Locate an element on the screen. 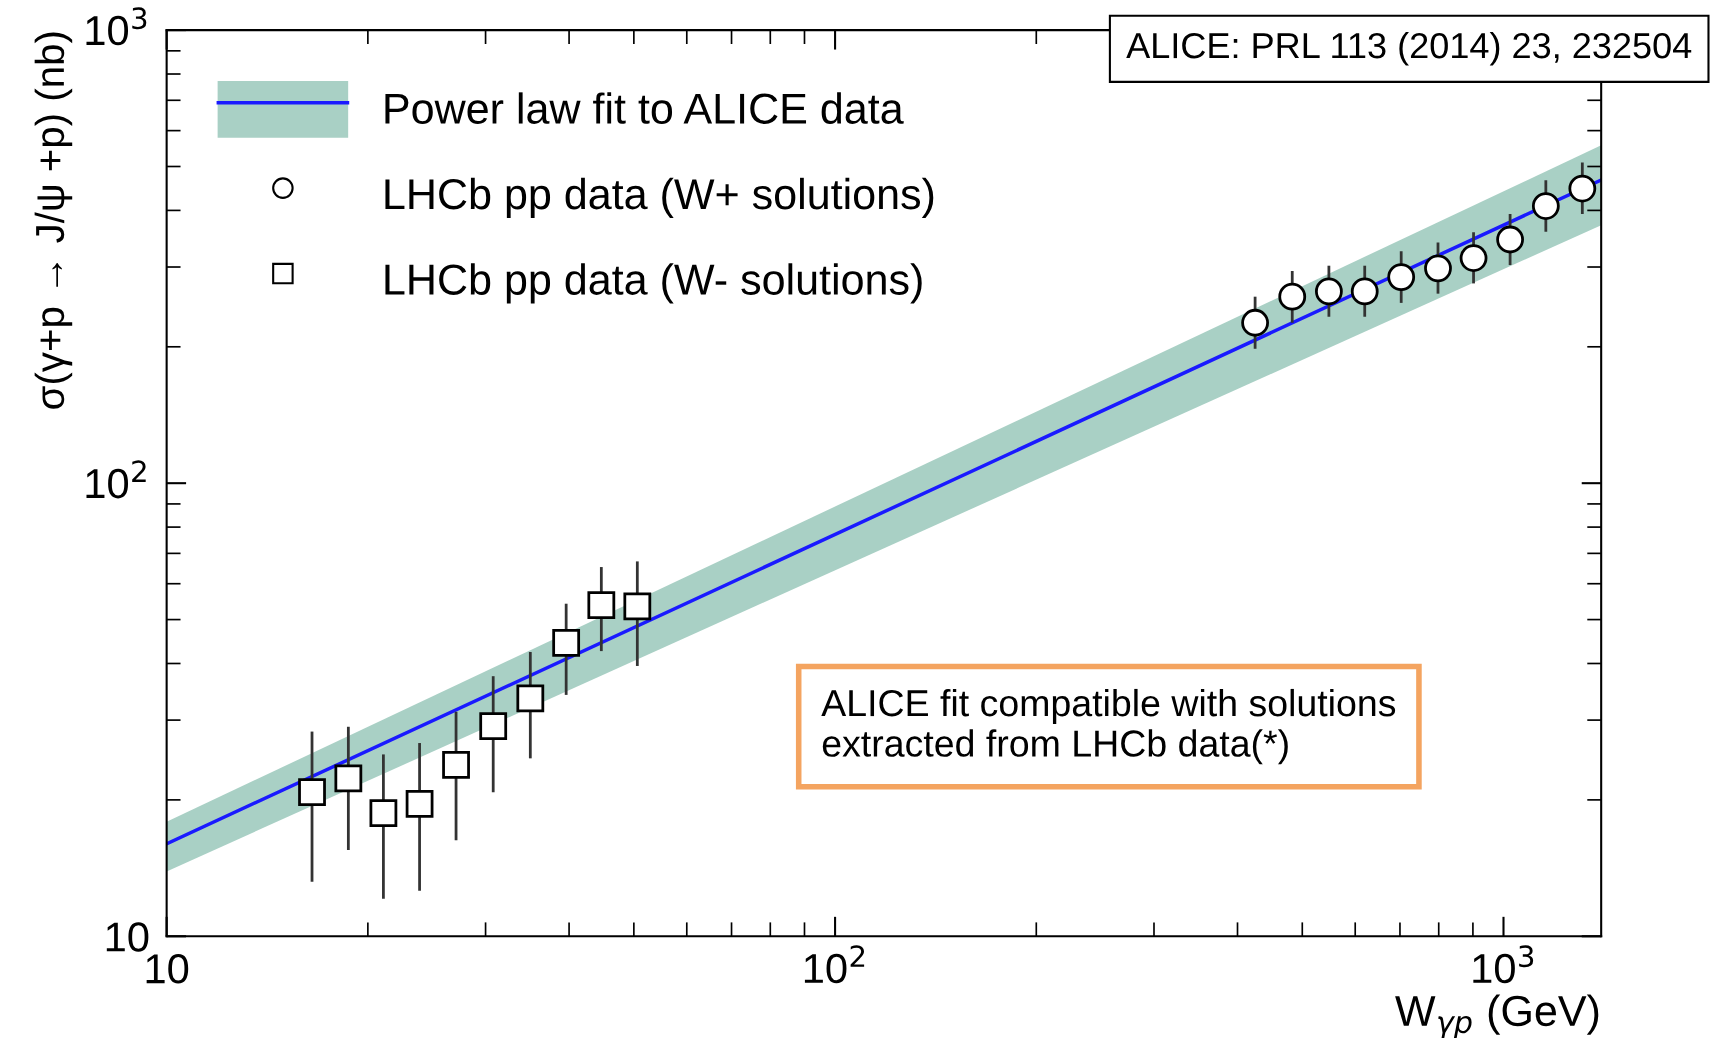  y-tick-label: 10$^{2}$ is located at coordinates (116, 479).